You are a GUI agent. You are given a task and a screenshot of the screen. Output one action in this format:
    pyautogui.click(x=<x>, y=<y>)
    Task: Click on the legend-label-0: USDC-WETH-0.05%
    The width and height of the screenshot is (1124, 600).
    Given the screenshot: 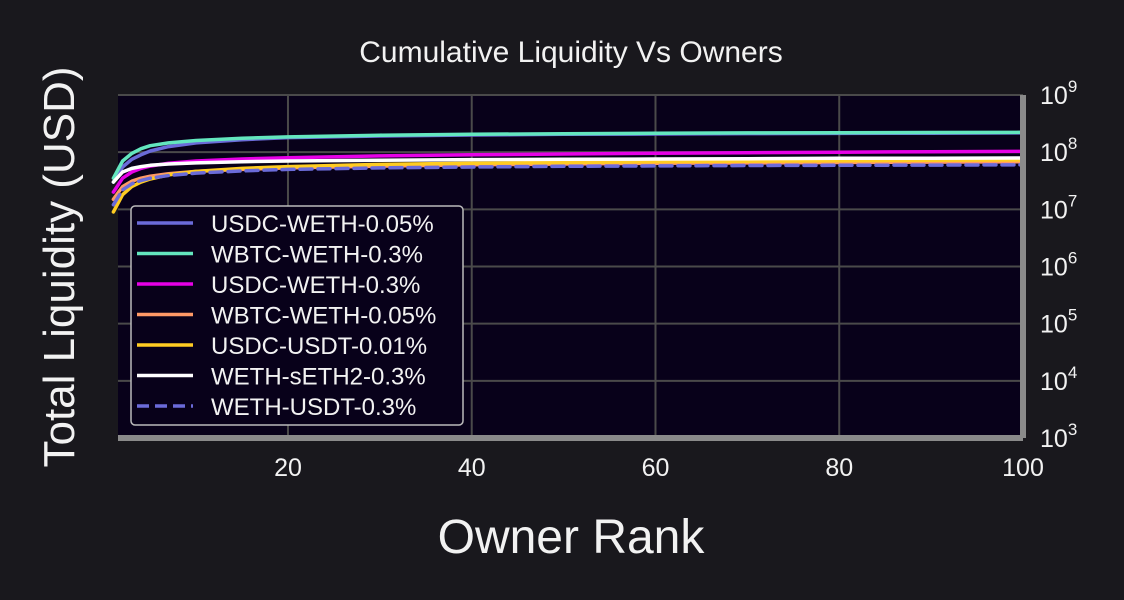 What is the action you would take?
    pyautogui.click(x=322, y=224)
    